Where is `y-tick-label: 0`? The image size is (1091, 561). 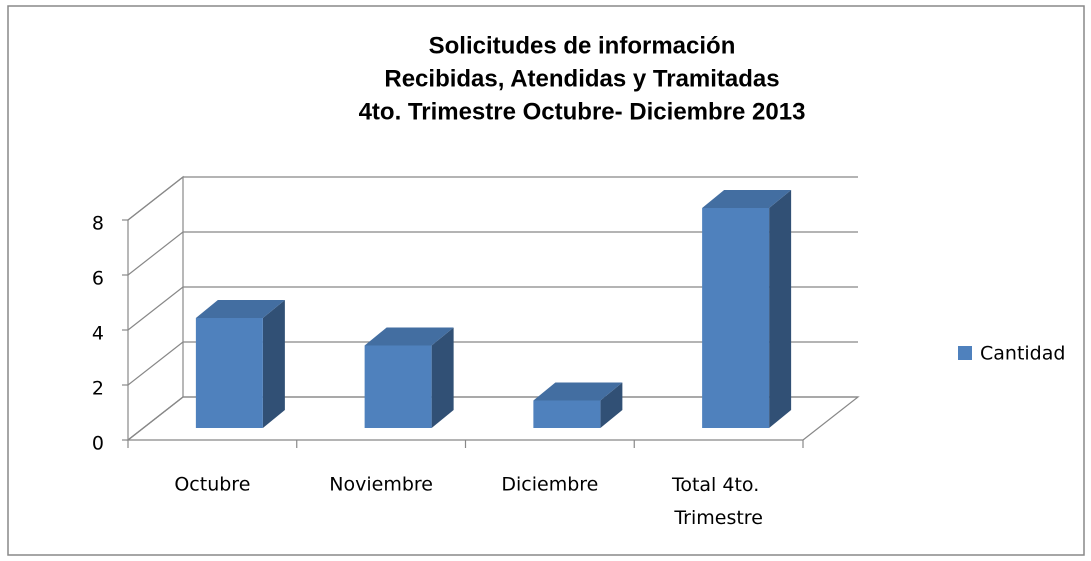 y-tick-label: 0 is located at coordinates (98, 444).